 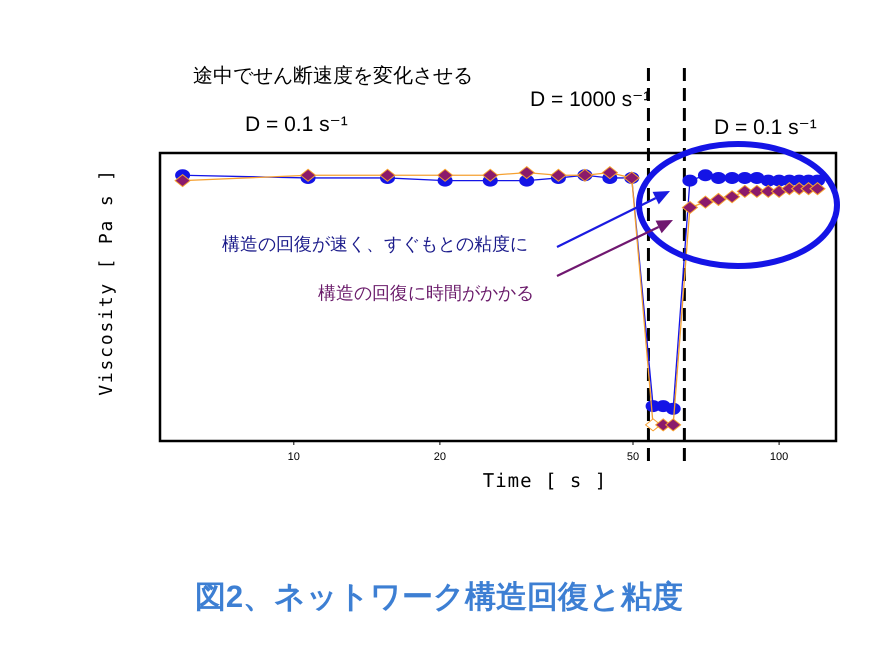 I want to click on x-tick-label: 50, so click(x=633, y=457).